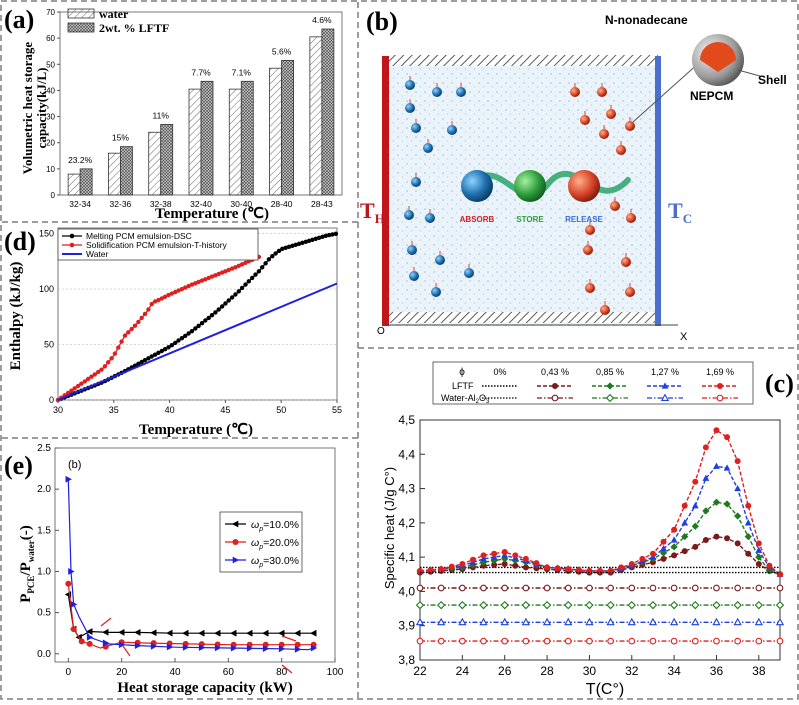 This screenshot has height=705, width=799. Describe the element at coordinates (545, 197) in the screenshot. I see `absorb-store-release-diagram: ABSORB STORE RELEASE` at that location.